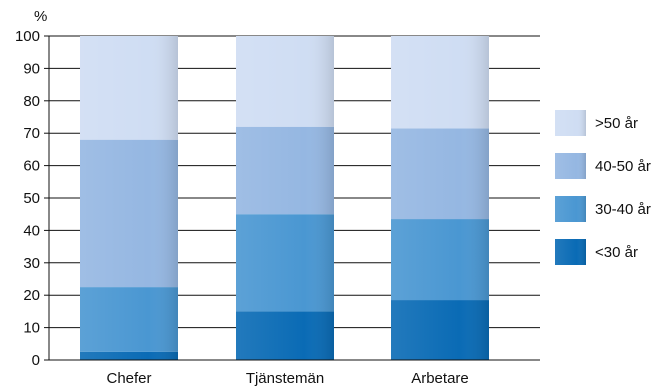 The image size is (668, 390). I want to click on y-tick-label: 10, so click(31, 328).